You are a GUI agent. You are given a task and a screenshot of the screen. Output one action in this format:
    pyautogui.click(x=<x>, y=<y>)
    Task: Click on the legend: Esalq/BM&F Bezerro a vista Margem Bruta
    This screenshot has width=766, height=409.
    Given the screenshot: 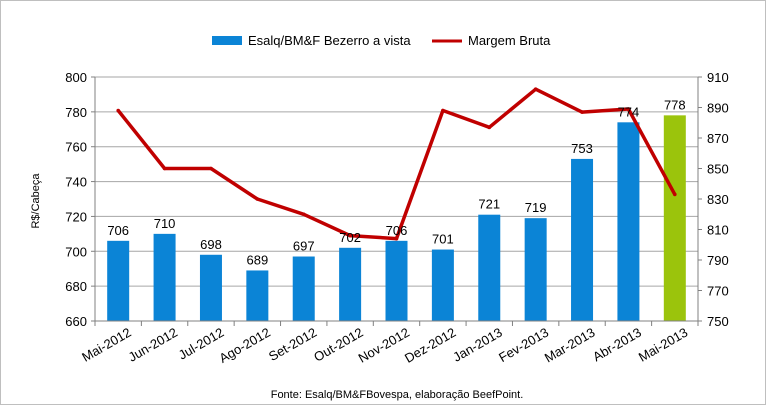 What is the action you would take?
    pyautogui.click(x=381, y=40)
    